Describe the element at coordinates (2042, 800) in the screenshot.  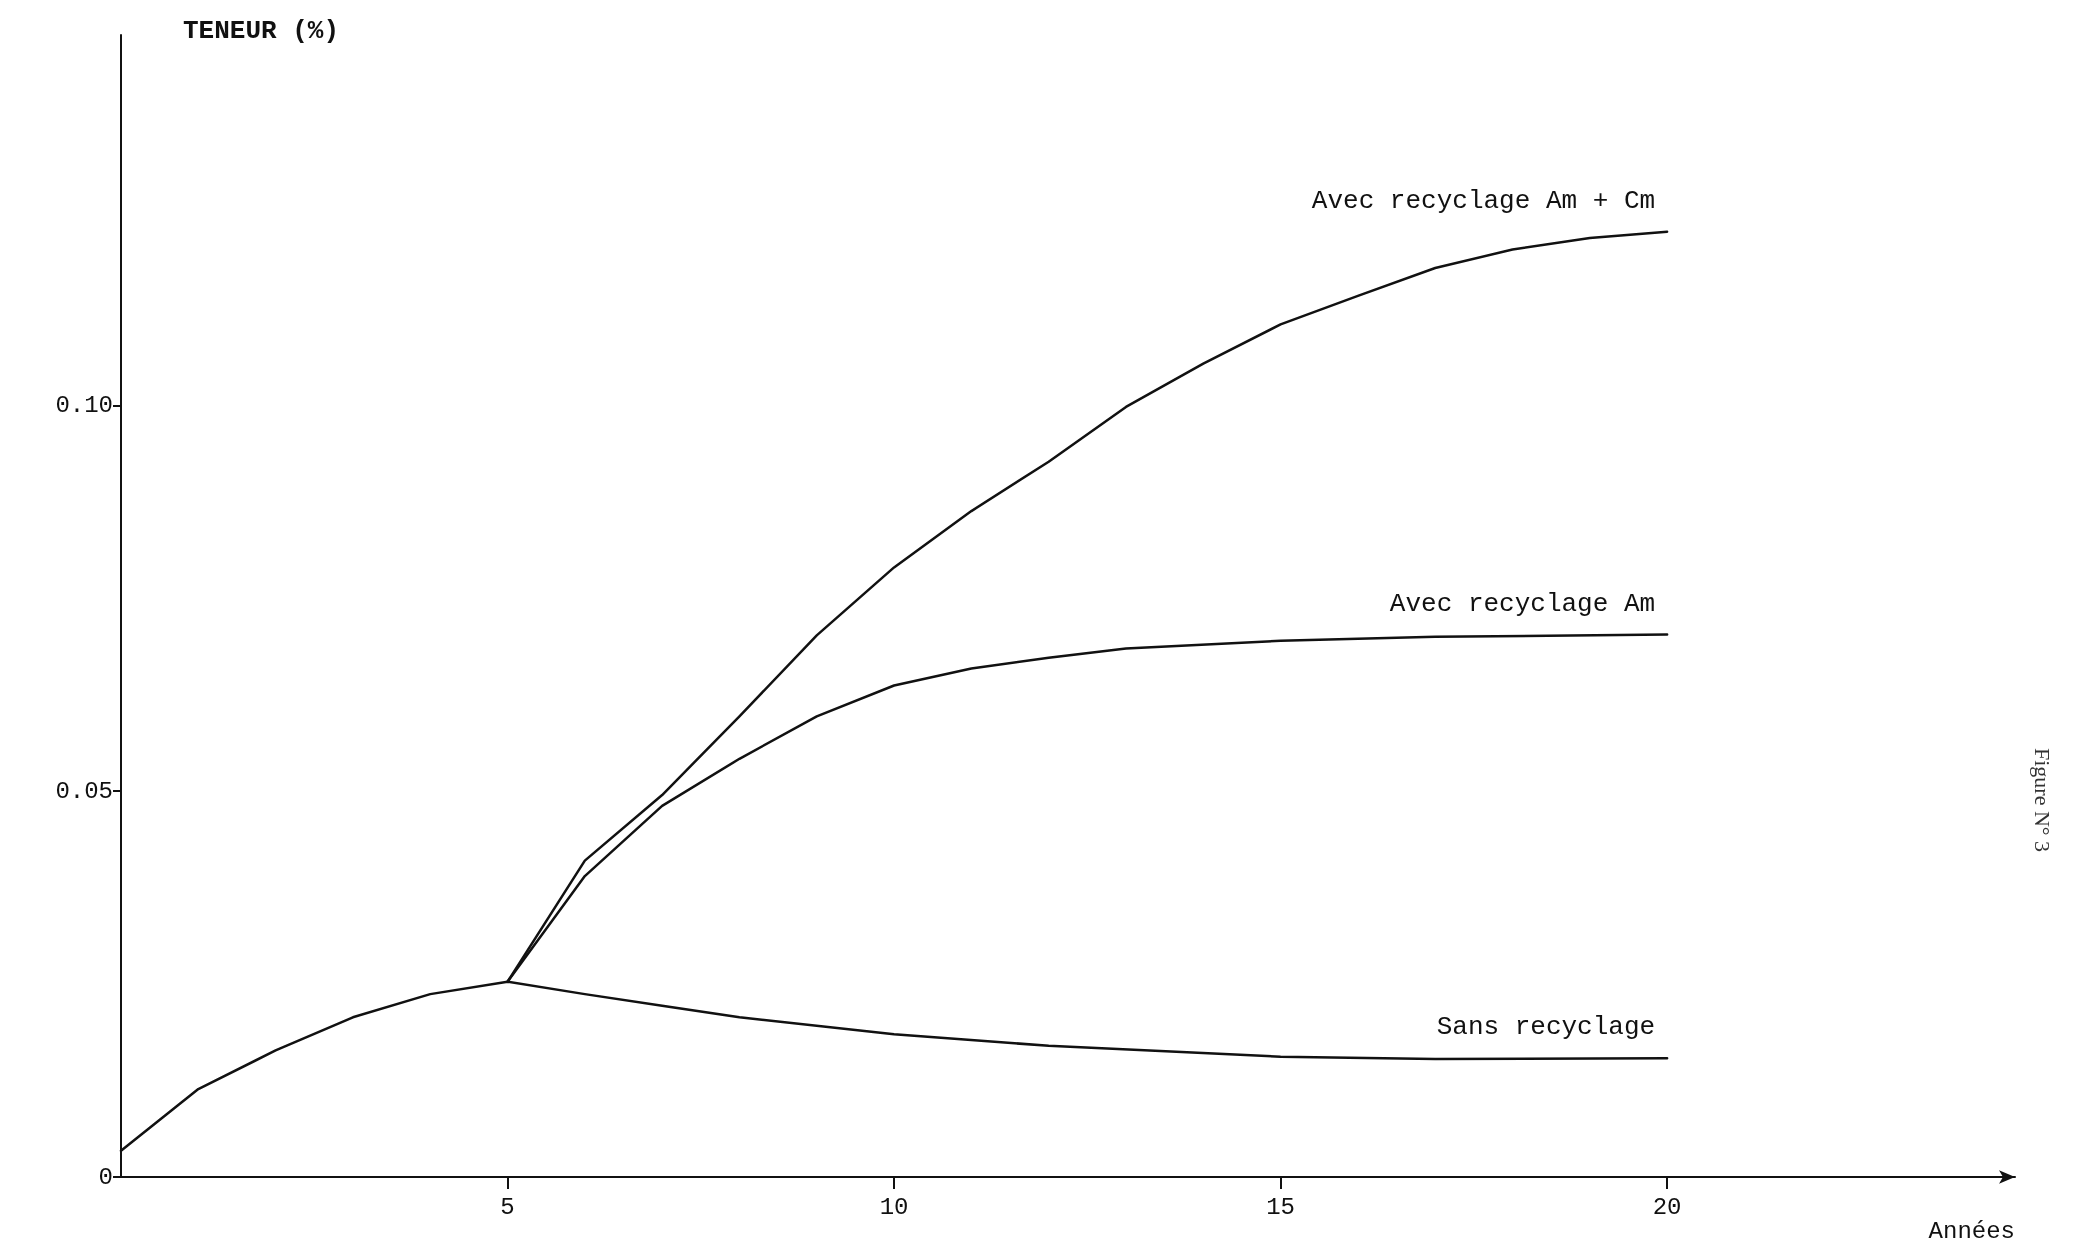
I see `text: Figure N° 3` at that location.